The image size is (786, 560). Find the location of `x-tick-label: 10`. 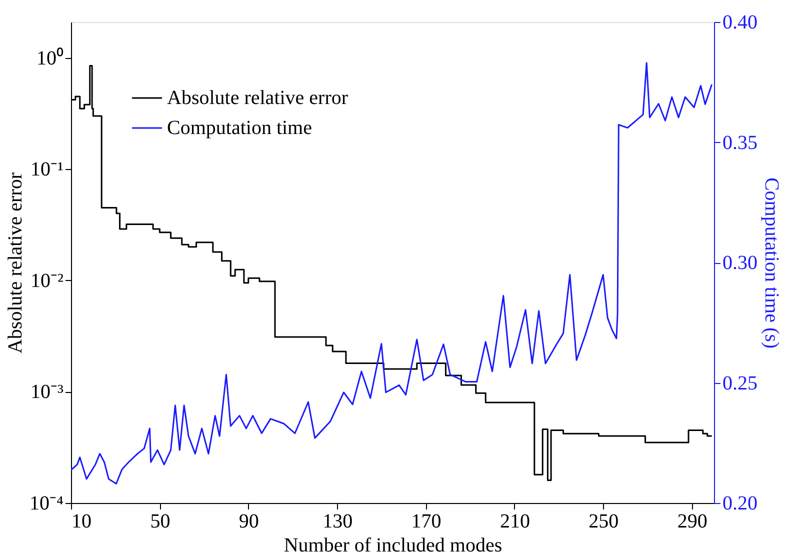

x-tick-label: 10 is located at coordinates (82, 521).